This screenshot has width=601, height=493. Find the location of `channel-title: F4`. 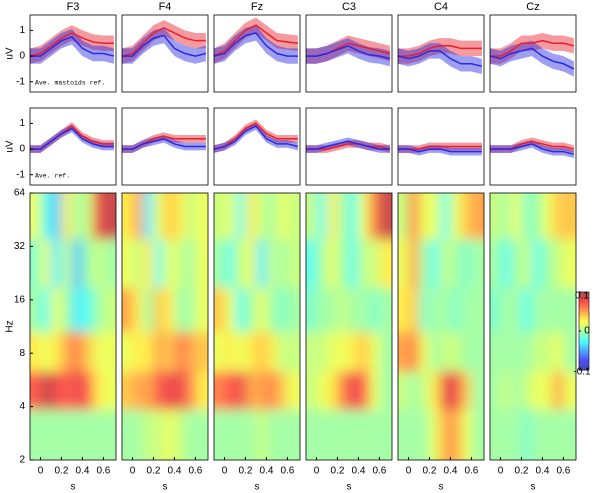

channel-title: F4 is located at coordinates (165, 7).